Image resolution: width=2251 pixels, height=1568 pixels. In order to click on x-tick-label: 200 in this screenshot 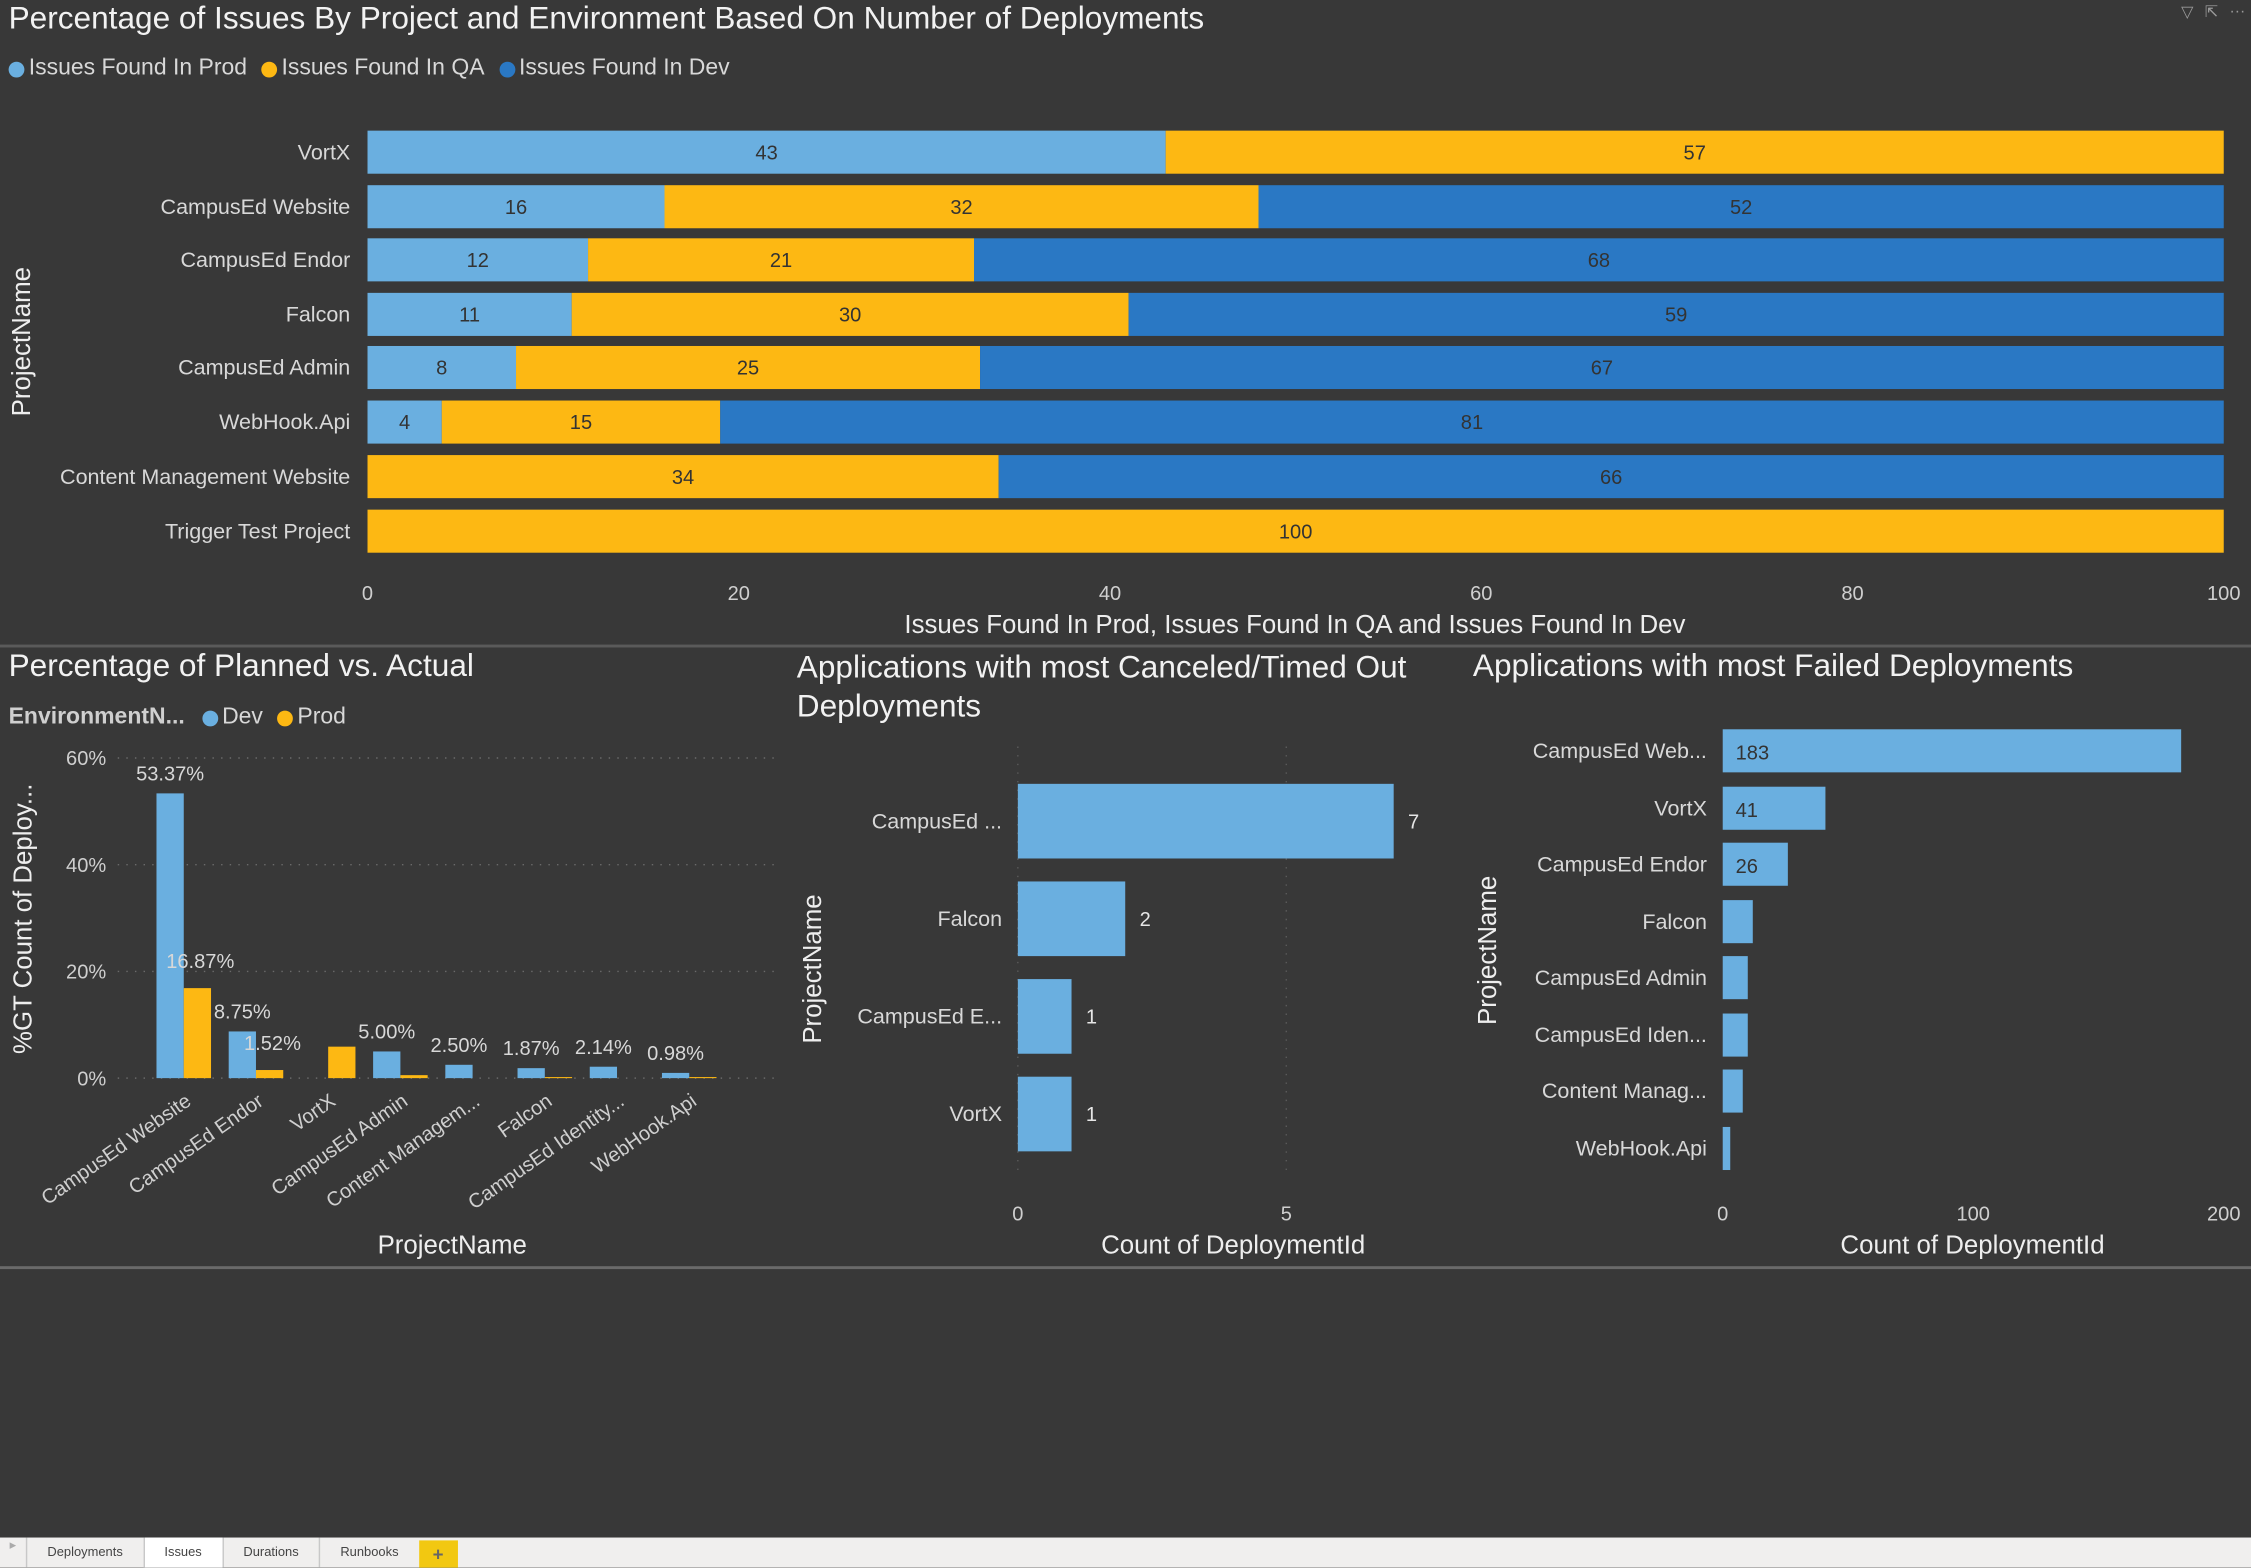, I will do `click(2224, 1214)`.